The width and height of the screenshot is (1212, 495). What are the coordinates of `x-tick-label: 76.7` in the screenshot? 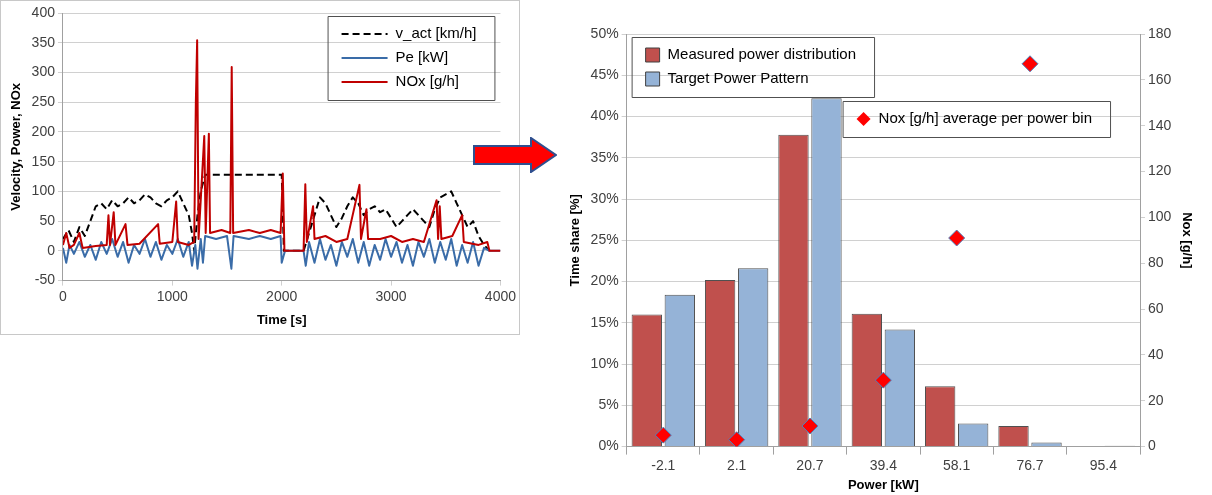 It's located at (1030, 464).